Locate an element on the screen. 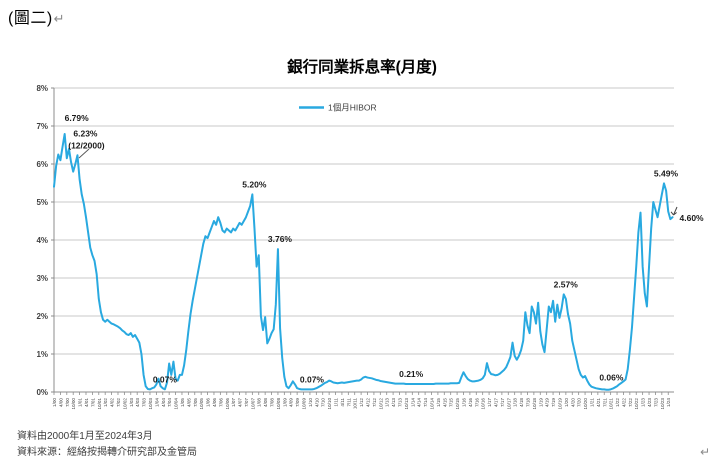 Image resolution: width=714 pixels, height=468 pixels. x-tick-label: 1/24 is located at coordinates (668, 402).